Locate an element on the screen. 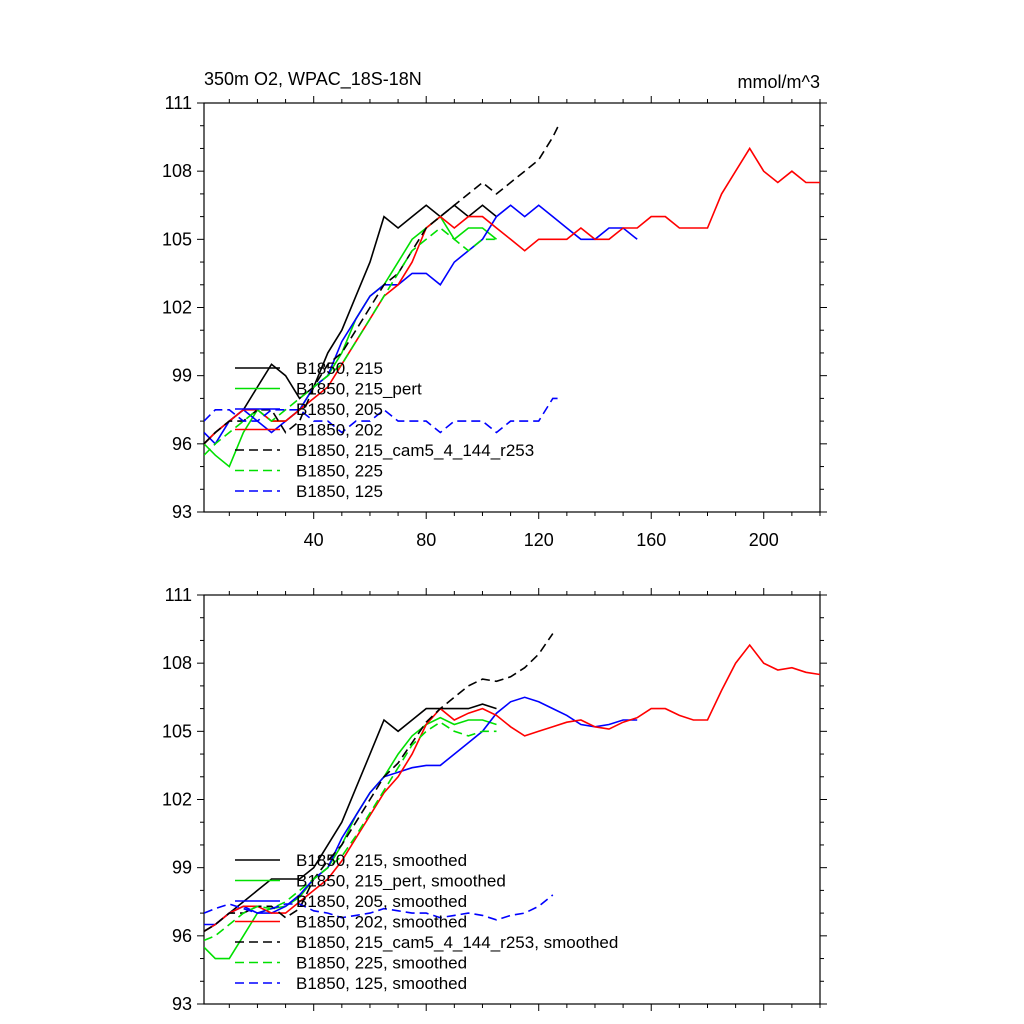 The image size is (1024, 1024). x-tick-label: 120 is located at coordinates (539, 540).